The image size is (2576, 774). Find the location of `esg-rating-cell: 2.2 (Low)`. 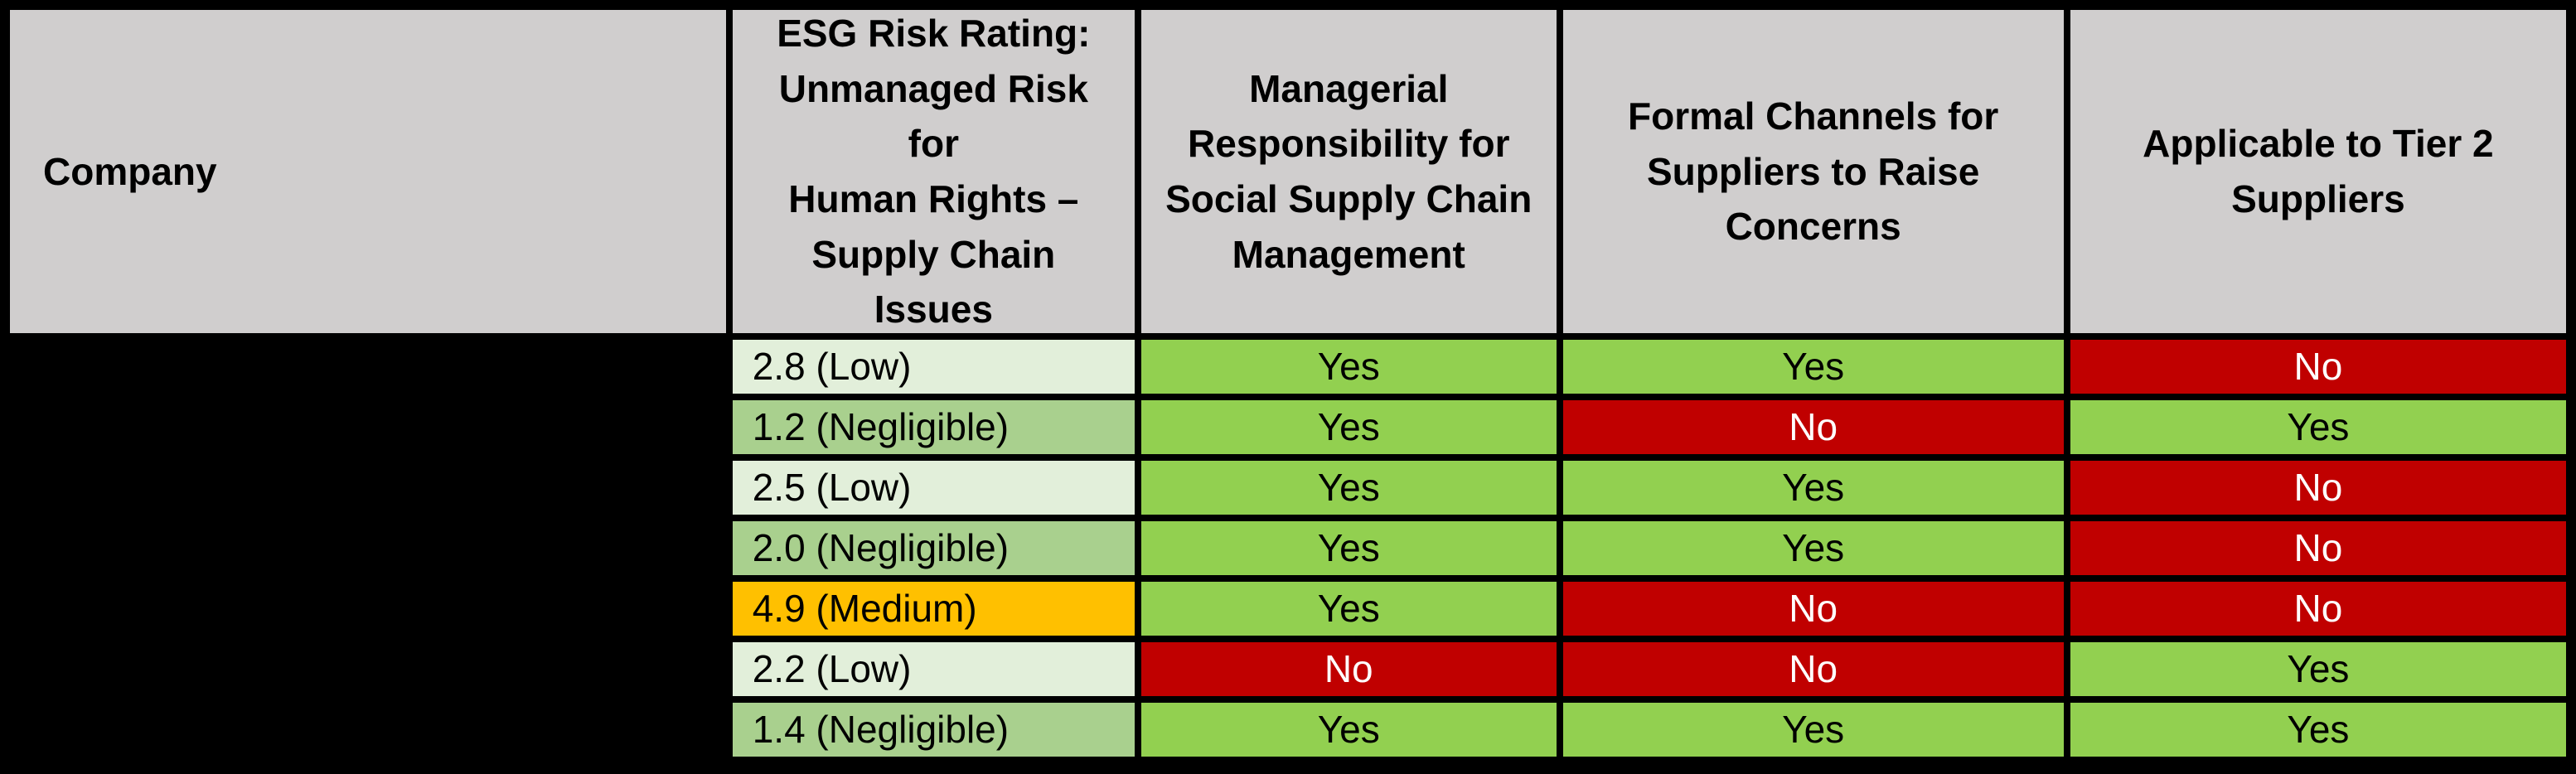

esg-rating-cell: 2.2 (Low) is located at coordinates (934, 669).